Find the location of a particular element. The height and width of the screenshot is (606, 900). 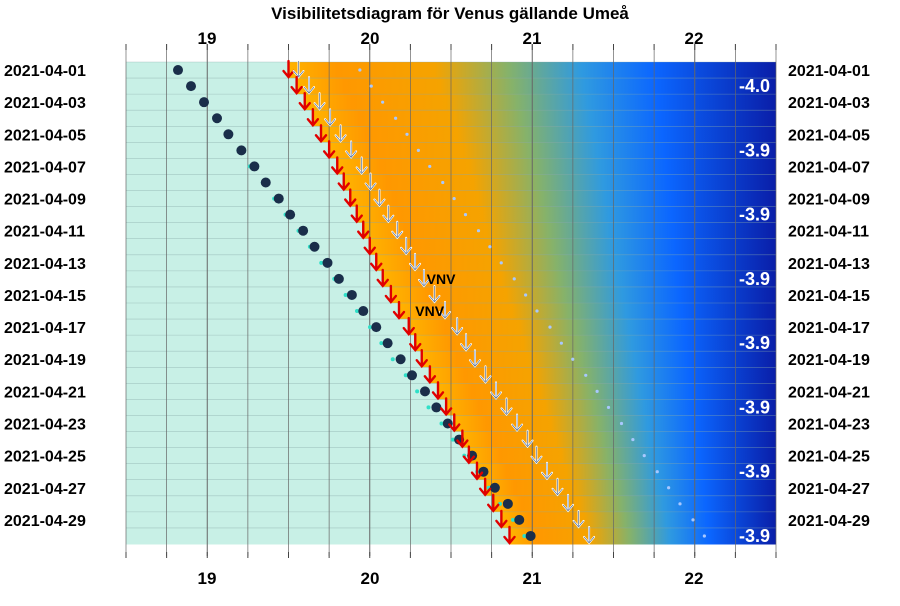

magnitude-label: -4.0 is located at coordinates (754, 86).